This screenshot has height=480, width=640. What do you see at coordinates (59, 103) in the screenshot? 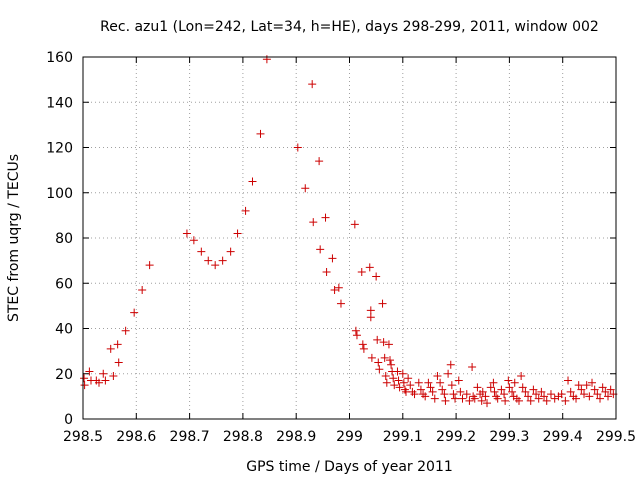
I see `y-tick-label: 140` at bounding box center [59, 103].